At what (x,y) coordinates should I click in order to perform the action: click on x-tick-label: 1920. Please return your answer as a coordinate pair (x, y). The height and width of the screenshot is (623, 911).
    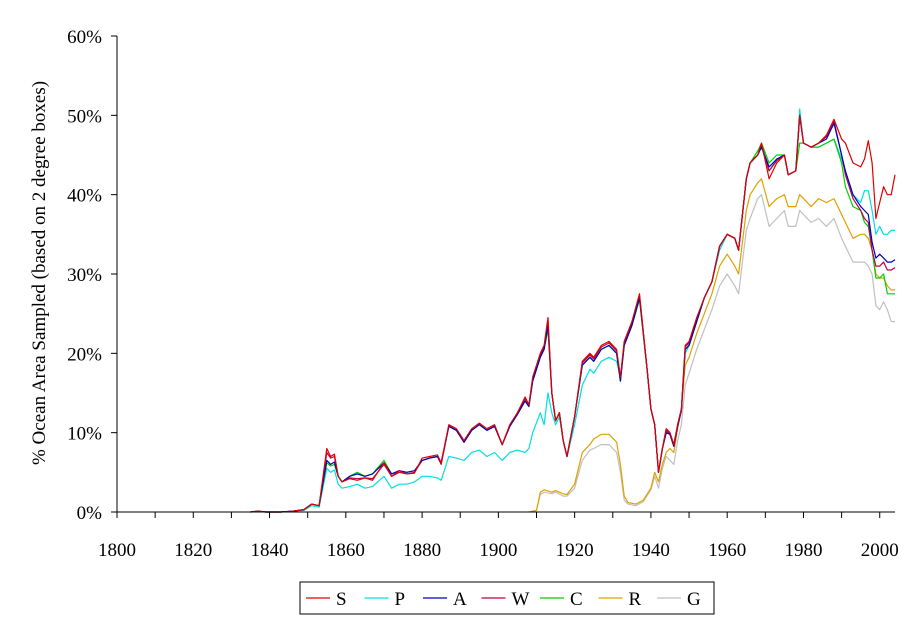
    Looking at the image, I should click on (575, 550).